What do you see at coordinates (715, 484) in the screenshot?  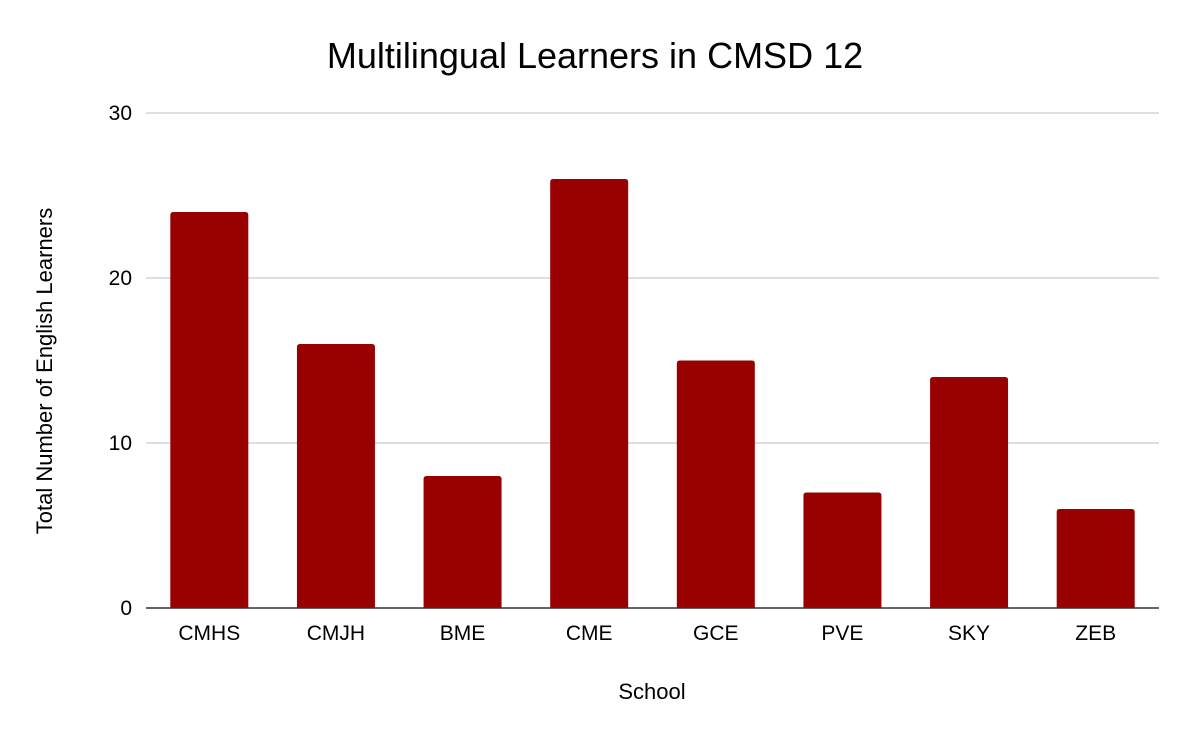 I see `bar-gce` at bounding box center [715, 484].